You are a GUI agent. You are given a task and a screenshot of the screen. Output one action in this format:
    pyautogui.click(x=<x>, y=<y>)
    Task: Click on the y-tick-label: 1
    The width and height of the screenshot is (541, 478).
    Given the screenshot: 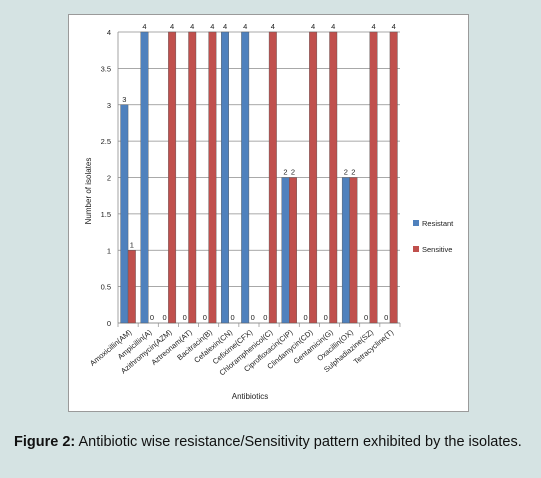 What is the action you would take?
    pyautogui.click(x=109, y=250)
    